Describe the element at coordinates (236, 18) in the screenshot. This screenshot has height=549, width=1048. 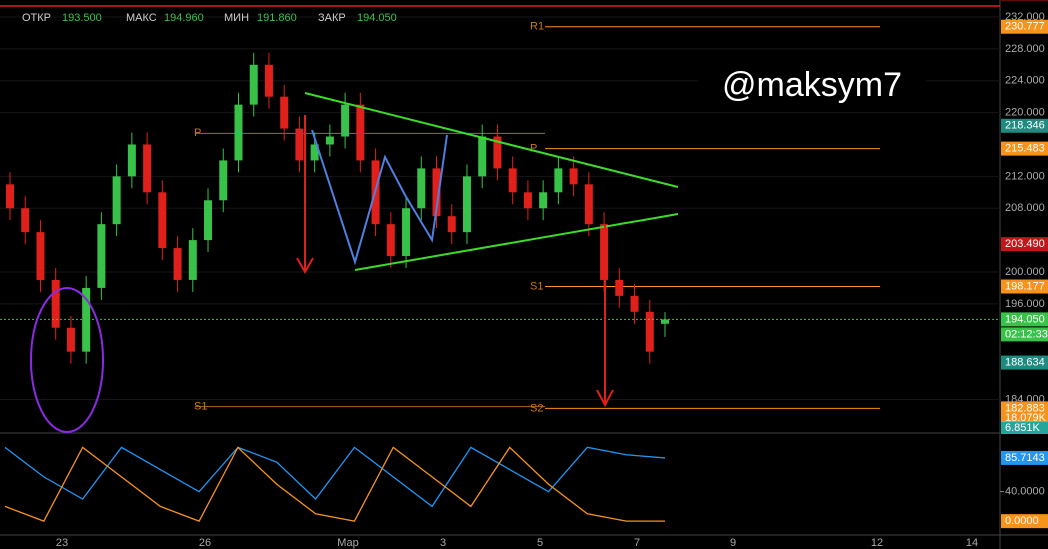
I see `label: МИН` at that location.